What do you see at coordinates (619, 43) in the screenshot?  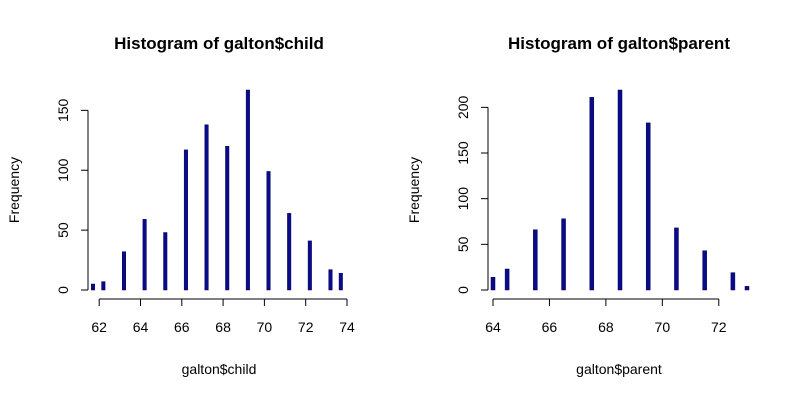 I see `chart-title: Histogram of galton$parent` at bounding box center [619, 43].